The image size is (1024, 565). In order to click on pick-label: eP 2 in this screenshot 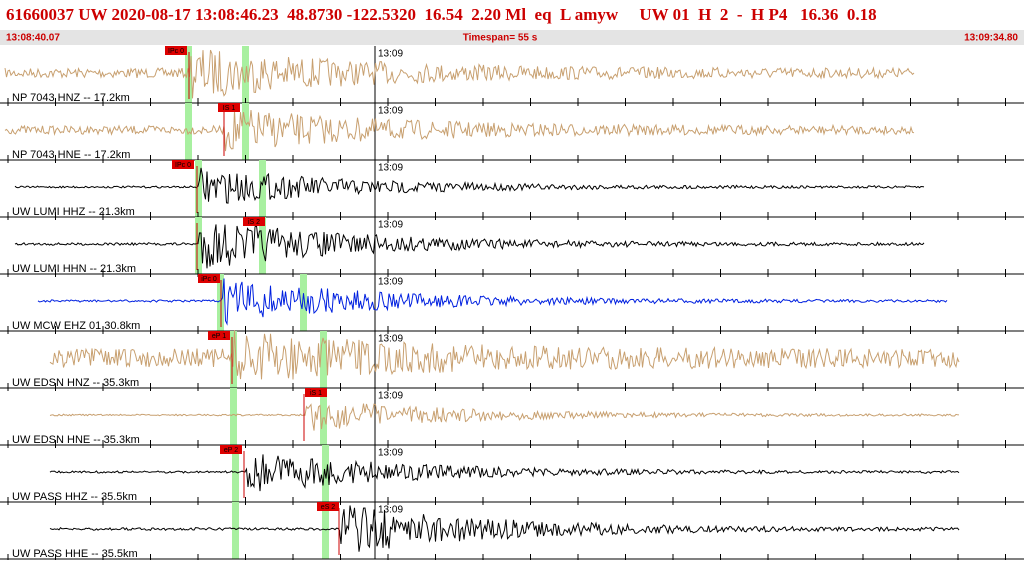, I will do `click(231, 450)`.